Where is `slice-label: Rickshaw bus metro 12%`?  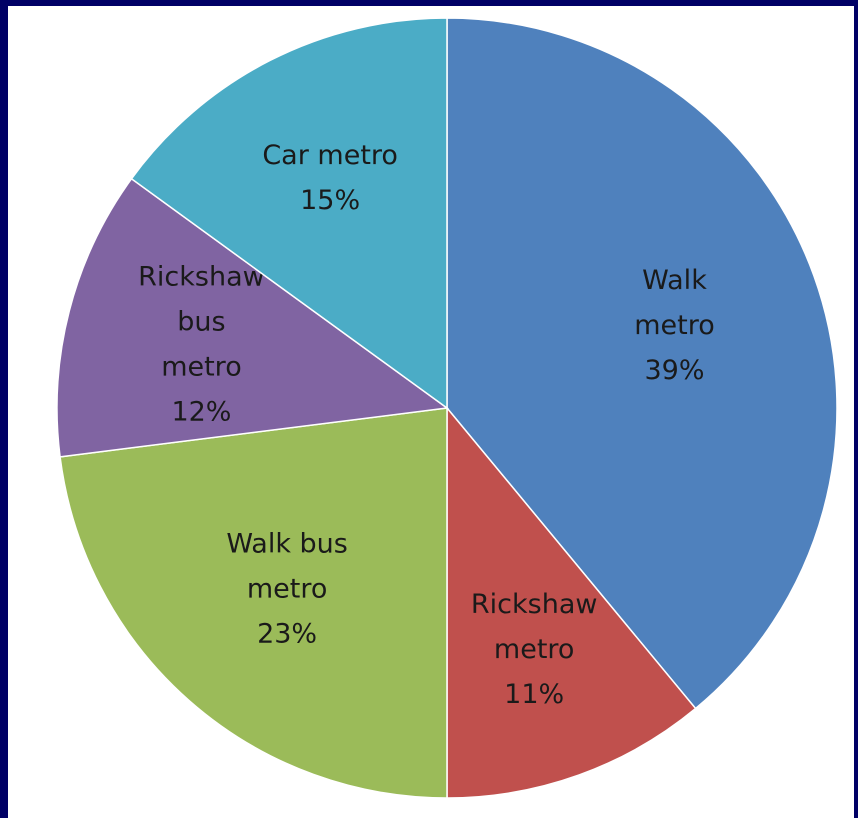
slice-label: Rickshaw bus metro 12% is located at coordinates (201, 344).